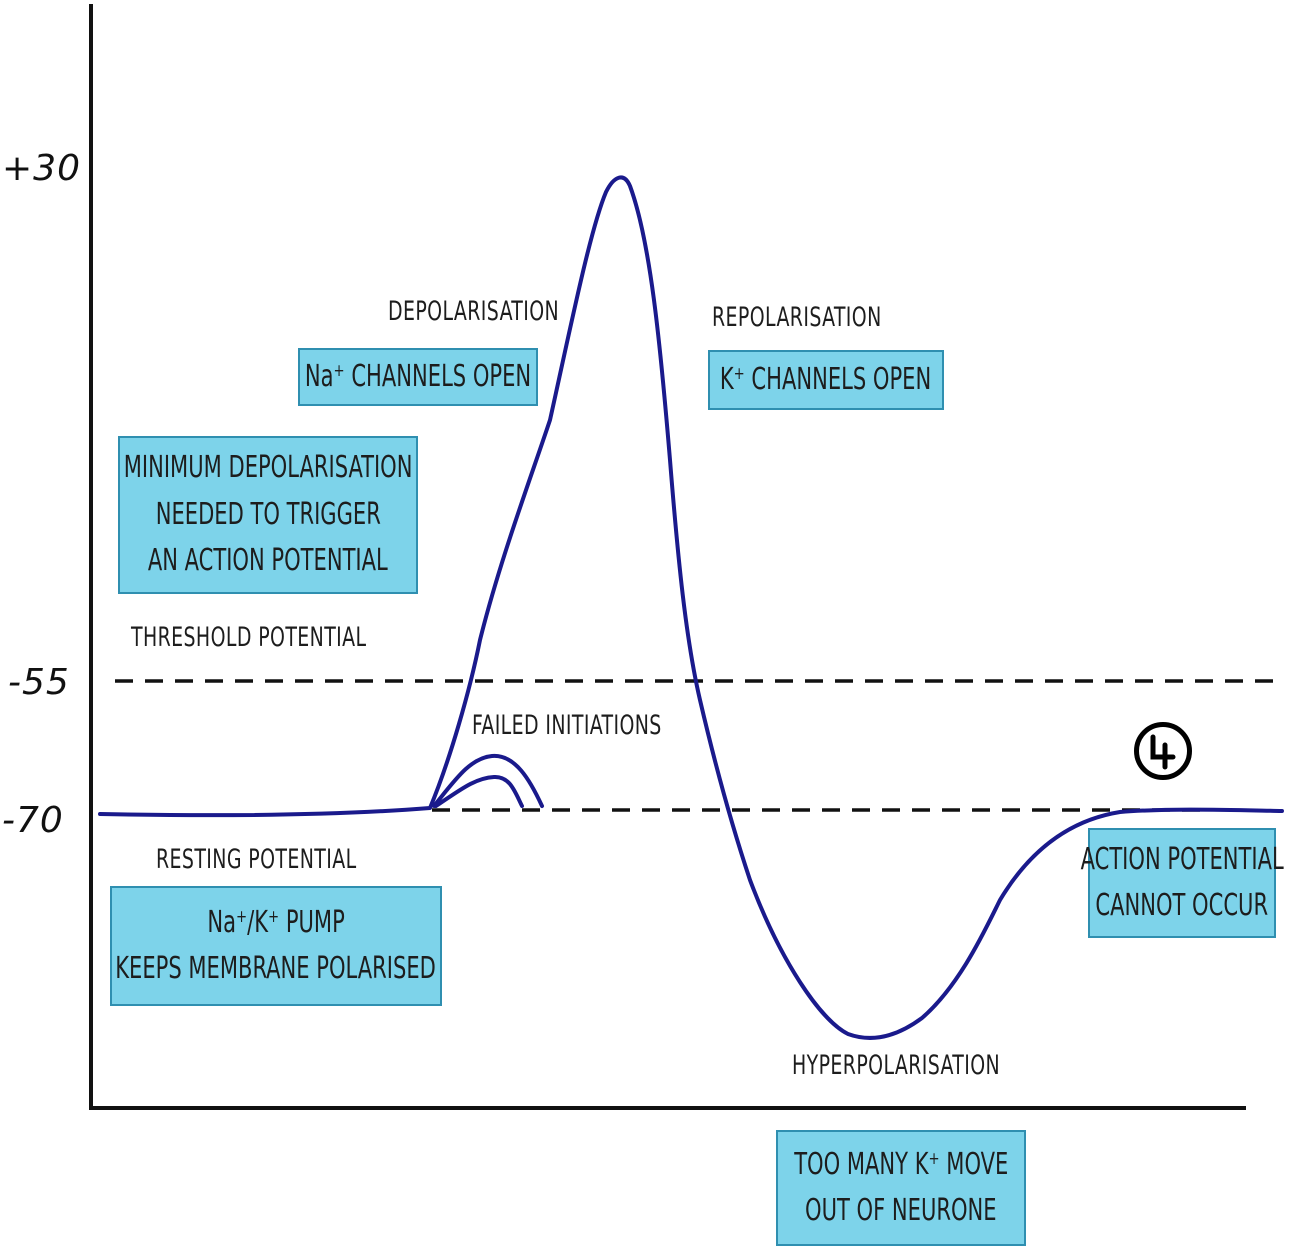 The image size is (1294, 1254). What do you see at coordinates (276, 968) in the screenshot?
I see `pump-line-2: KEEPS MEMBRANE POLARISED` at bounding box center [276, 968].